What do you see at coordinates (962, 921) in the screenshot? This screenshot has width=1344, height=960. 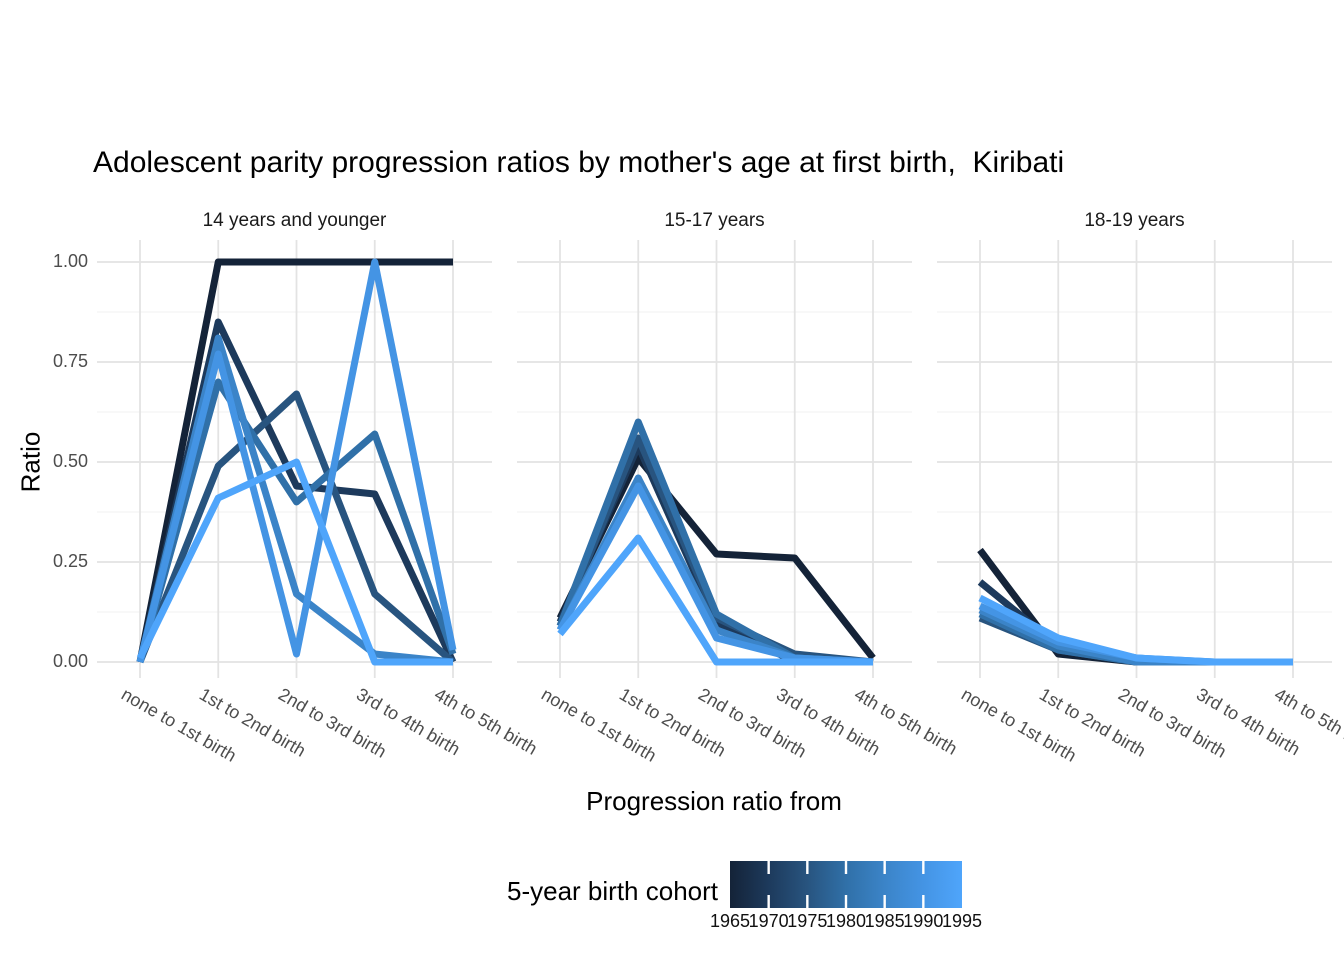 I see `legend-label-1995: 1995` at bounding box center [962, 921].